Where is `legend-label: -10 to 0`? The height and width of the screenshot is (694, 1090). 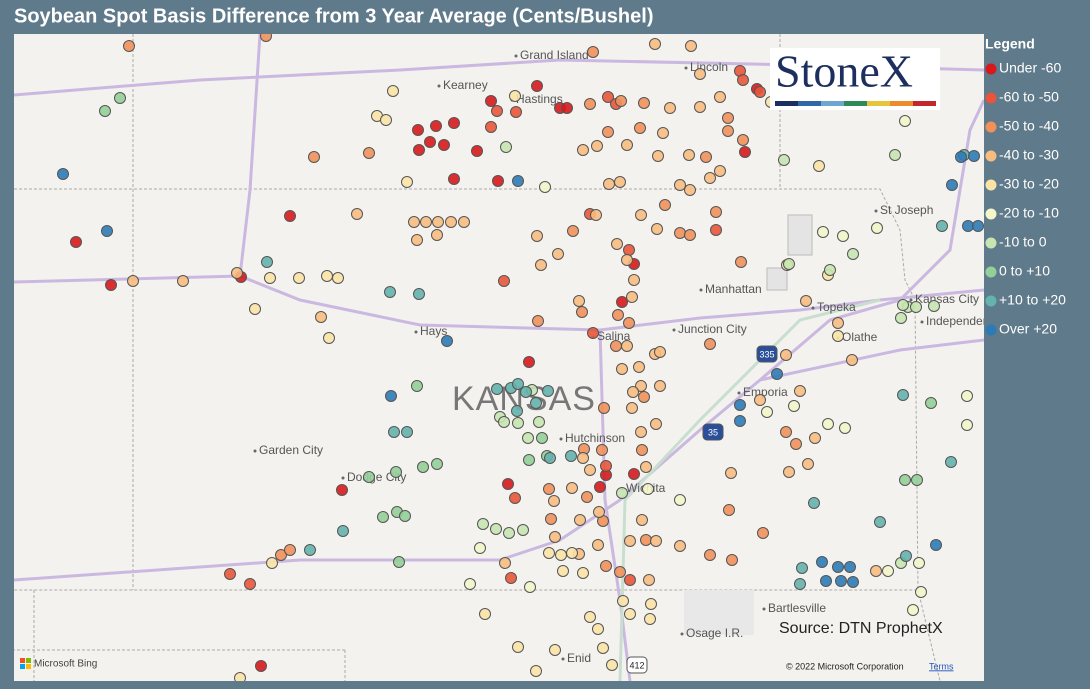
legend-label: -10 to 0 is located at coordinates (1023, 242).